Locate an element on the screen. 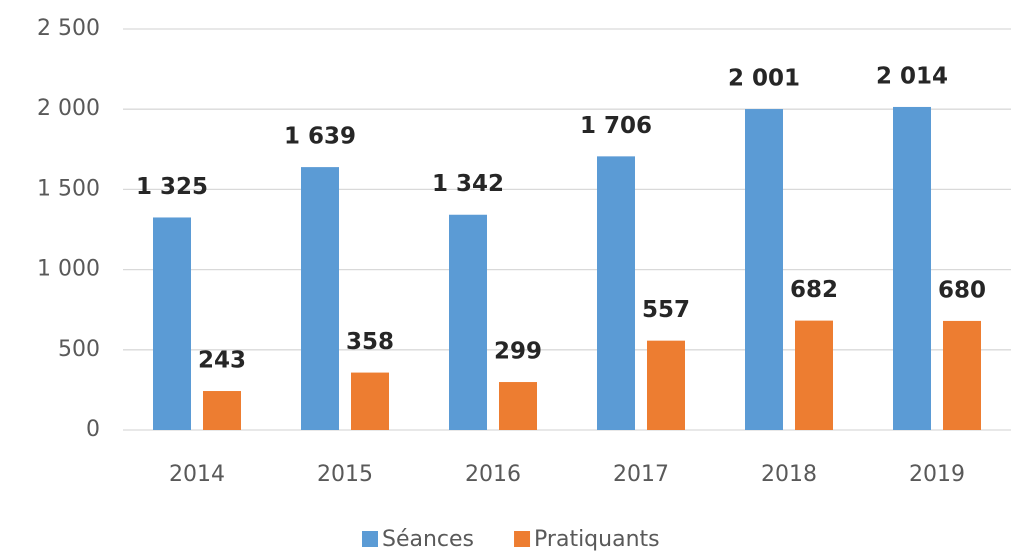 This screenshot has width=1011, height=554. value-label: 557 is located at coordinates (666, 310).